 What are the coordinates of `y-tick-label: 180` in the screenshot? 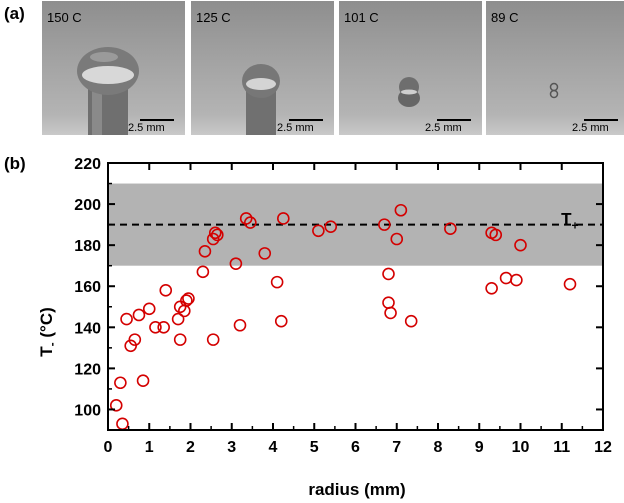 It's located at (87, 246).